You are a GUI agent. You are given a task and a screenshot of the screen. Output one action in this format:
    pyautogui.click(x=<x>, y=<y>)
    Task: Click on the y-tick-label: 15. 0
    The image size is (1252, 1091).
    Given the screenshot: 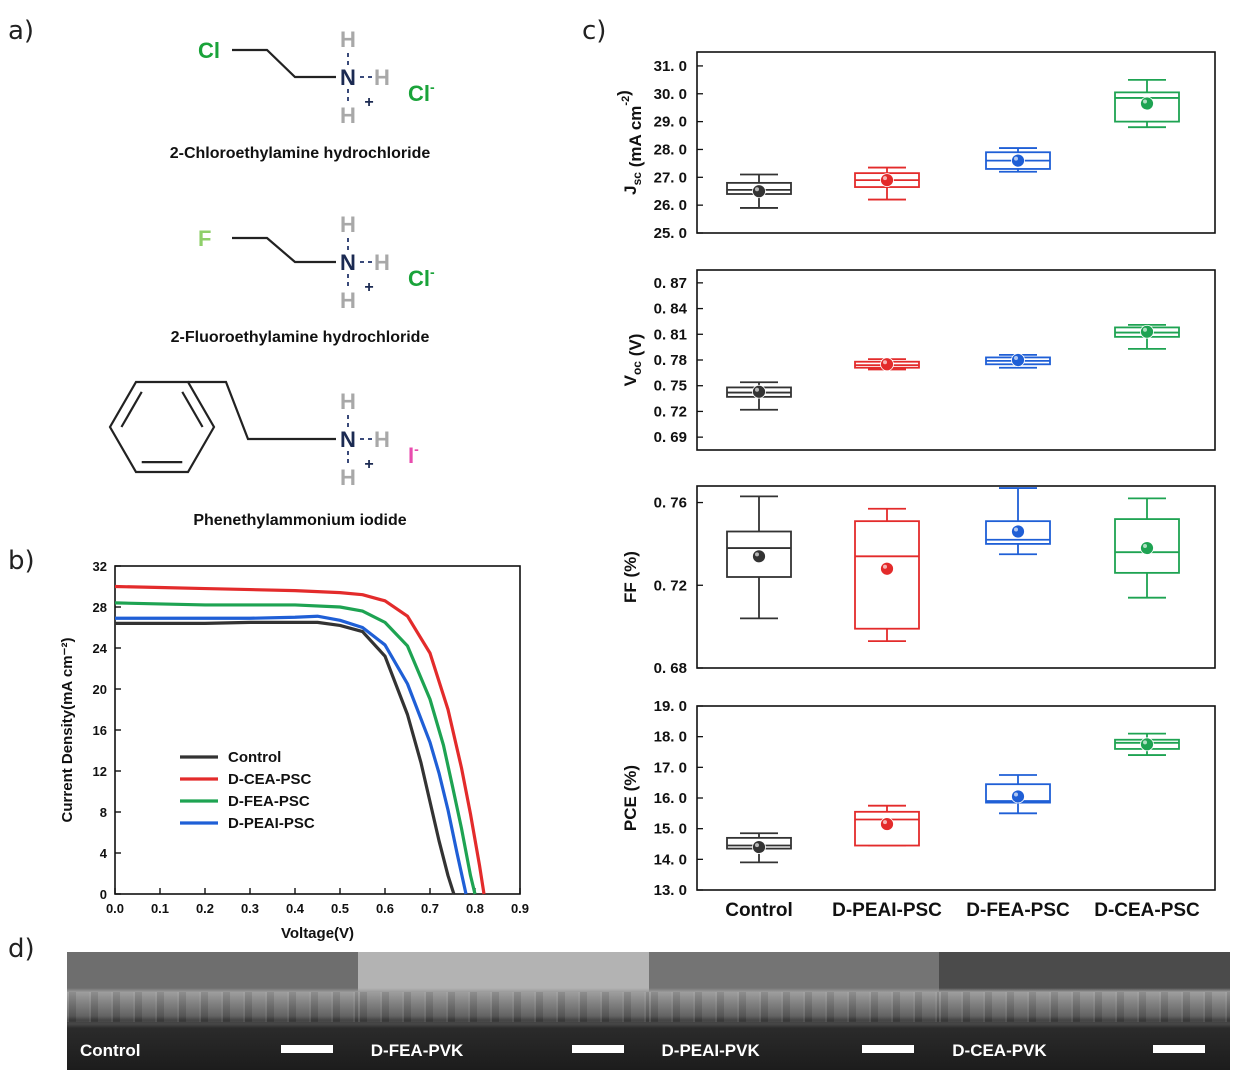 What is the action you would take?
    pyautogui.click(x=670, y=829)
    